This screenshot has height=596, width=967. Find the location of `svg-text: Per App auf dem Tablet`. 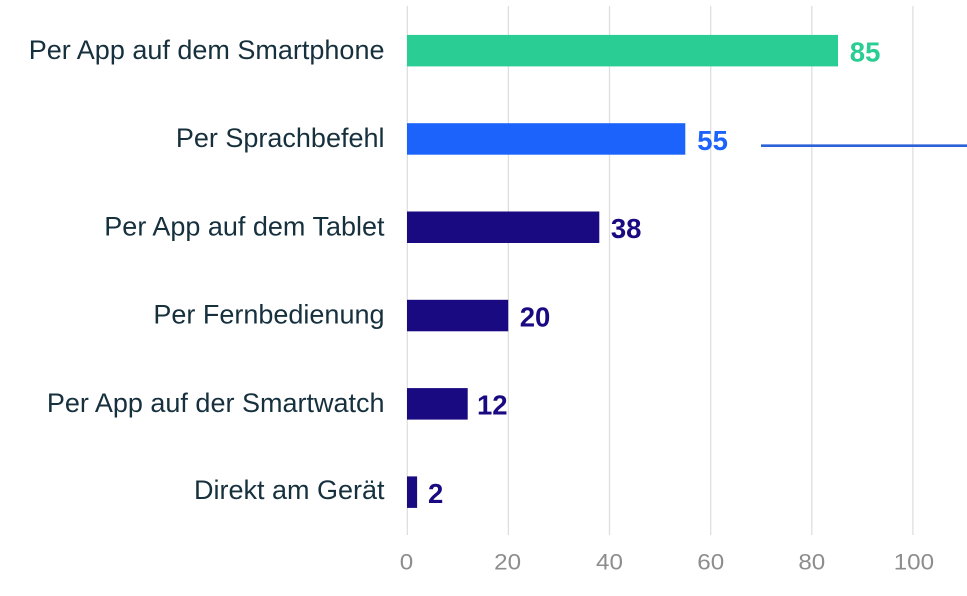

svg-text: Per App auf dem Tablet is located at coordinates (244, 226).